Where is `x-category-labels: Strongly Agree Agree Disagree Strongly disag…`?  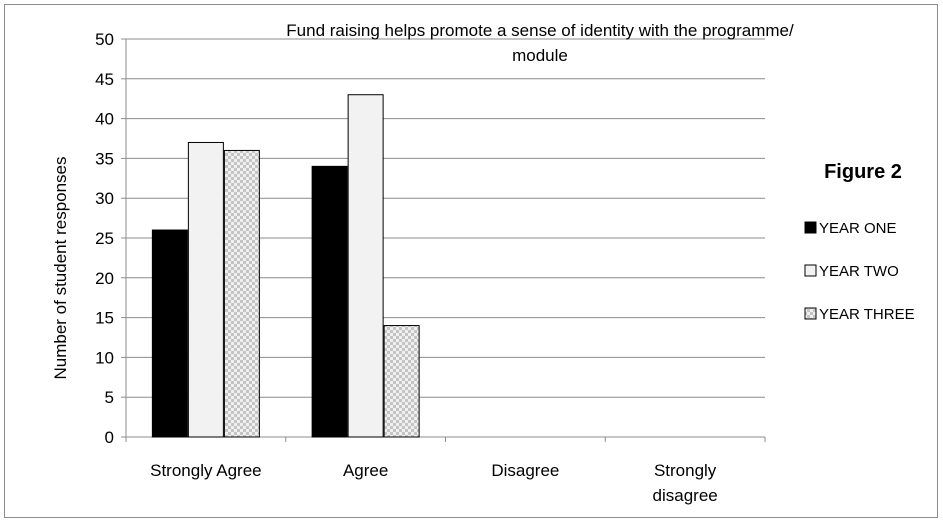
x-category-labels: Strongly Agree Agree Disagree Strongly disag… is located at coordinates (434, 483).